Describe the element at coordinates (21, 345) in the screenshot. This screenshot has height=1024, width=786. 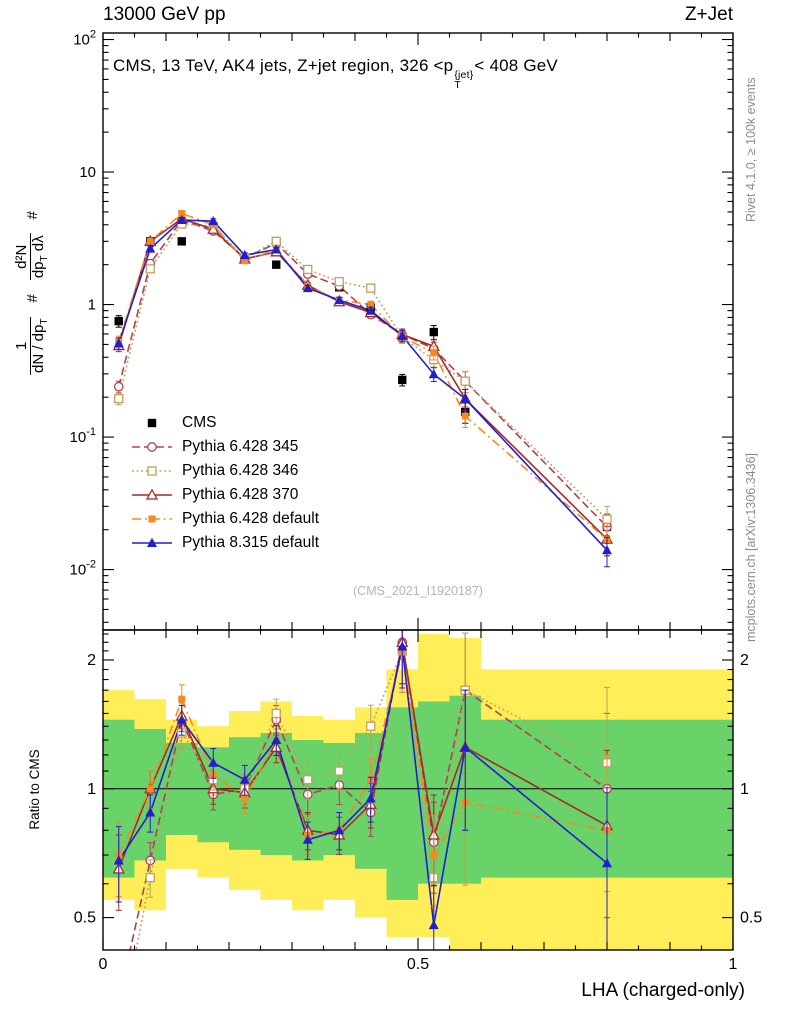
I see `ylabel-f1-num: 1` at that location.